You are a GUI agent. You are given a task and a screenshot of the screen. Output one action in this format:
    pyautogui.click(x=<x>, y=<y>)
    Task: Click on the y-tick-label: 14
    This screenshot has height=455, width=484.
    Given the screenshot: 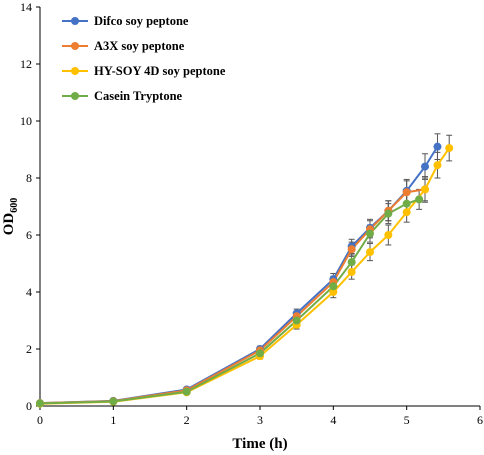 What is the action you would take?
    pyautogui.click(x=26, y=7)
    